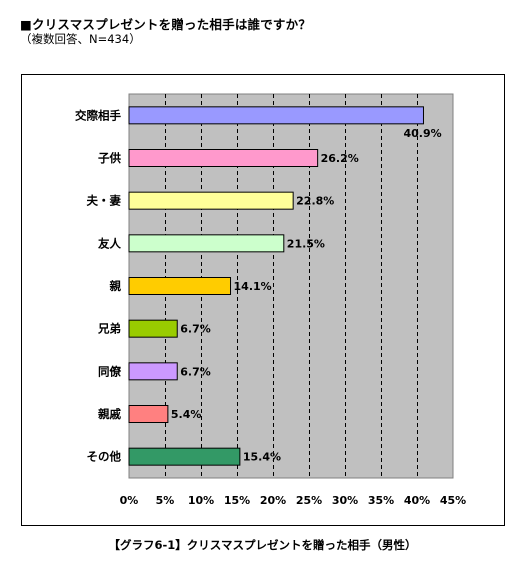 This screenshot has width=525, height=570. What do you see at coordinates (453, 500) in the screenshot?
I see `x-tick-label: 45%` at bounding box center [453, 500].